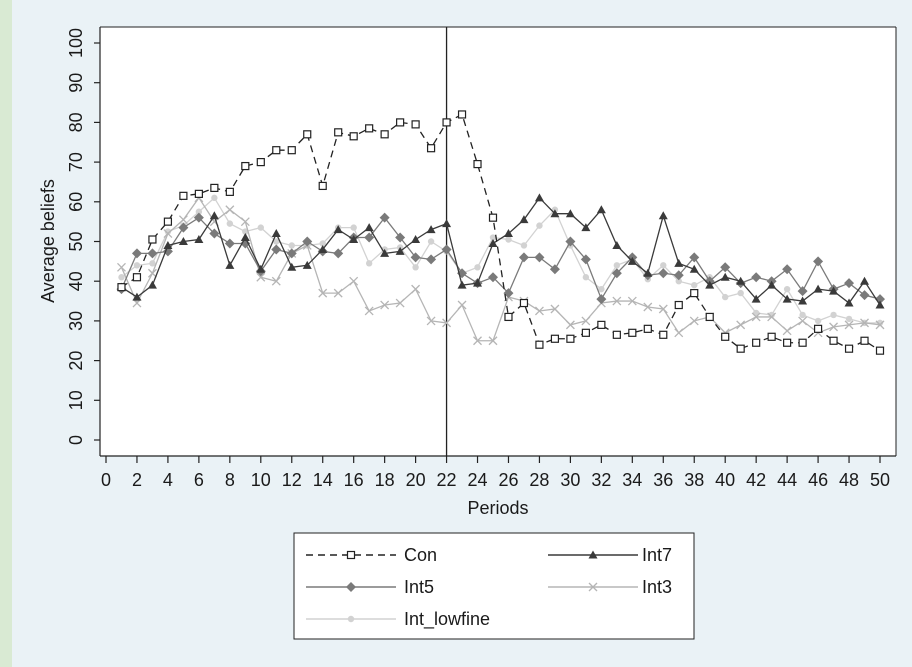 This screenshot has height=667, width=912. I want to click on x-tick-label: 34, so click(632, 480).